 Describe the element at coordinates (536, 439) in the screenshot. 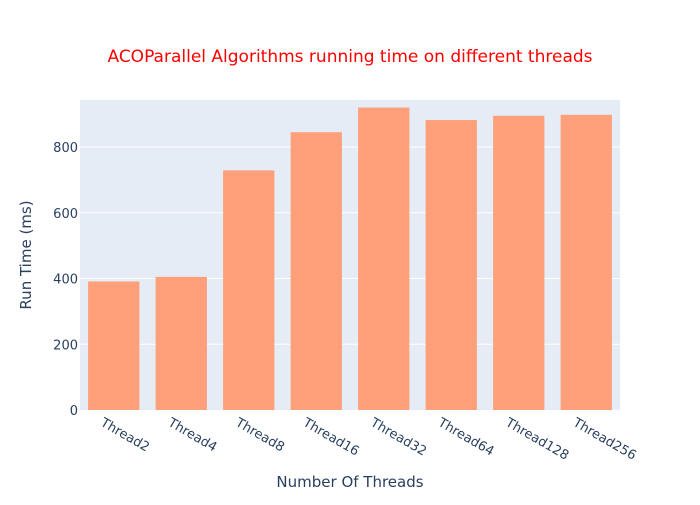

I see `x-tick-label: Thread128` at that location.